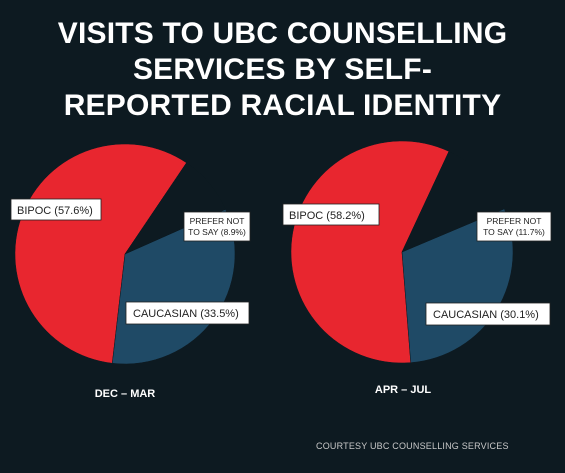  What do you see at coordinates (282, 33) in the screenshot?
I see `title-line-1: VISITS TO UBC COUNSELLING` at bounding box center [282, 33].